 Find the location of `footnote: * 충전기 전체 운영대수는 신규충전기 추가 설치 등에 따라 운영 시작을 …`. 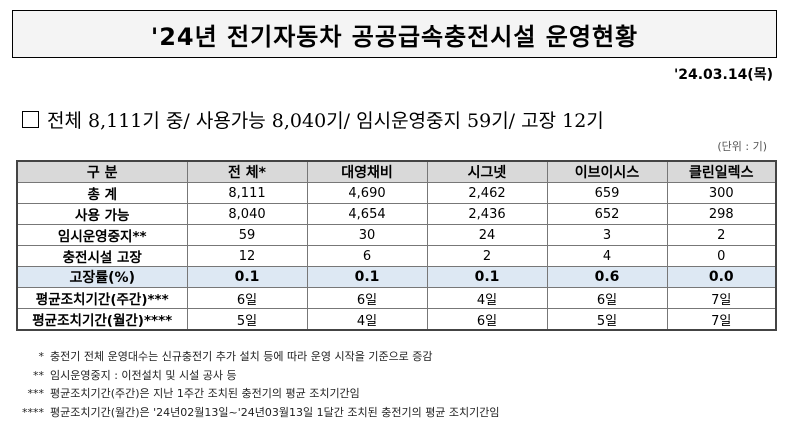

footnote: * 충전기 전체 운영대수는 신규충전기 추가 설치 등에 따라 운영 시작을 … is located at coordinates (260, 357).